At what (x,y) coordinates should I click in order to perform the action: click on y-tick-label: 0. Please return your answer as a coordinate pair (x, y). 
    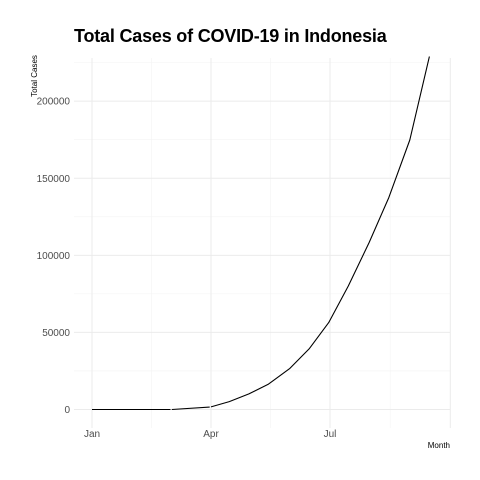
    Looking at the image, I should click on (67, 410).